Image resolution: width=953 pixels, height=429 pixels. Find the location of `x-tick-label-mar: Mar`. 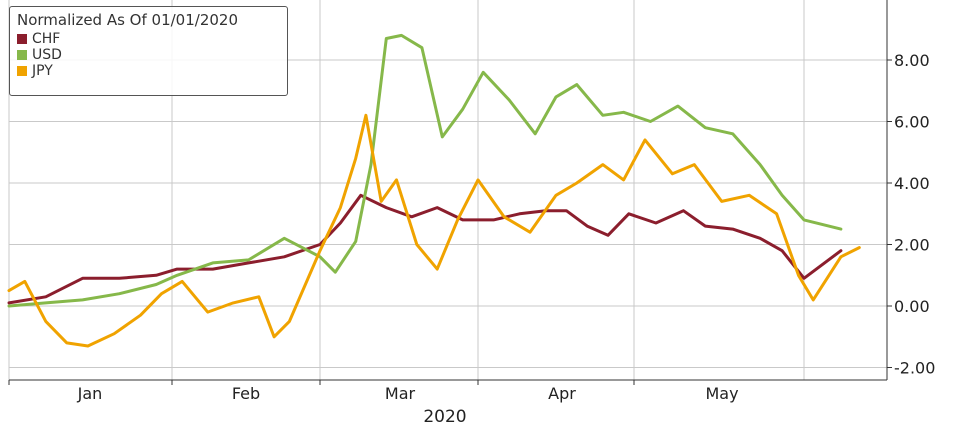

x-tick-label-mar: Mar is located at coordinates (400, 393).